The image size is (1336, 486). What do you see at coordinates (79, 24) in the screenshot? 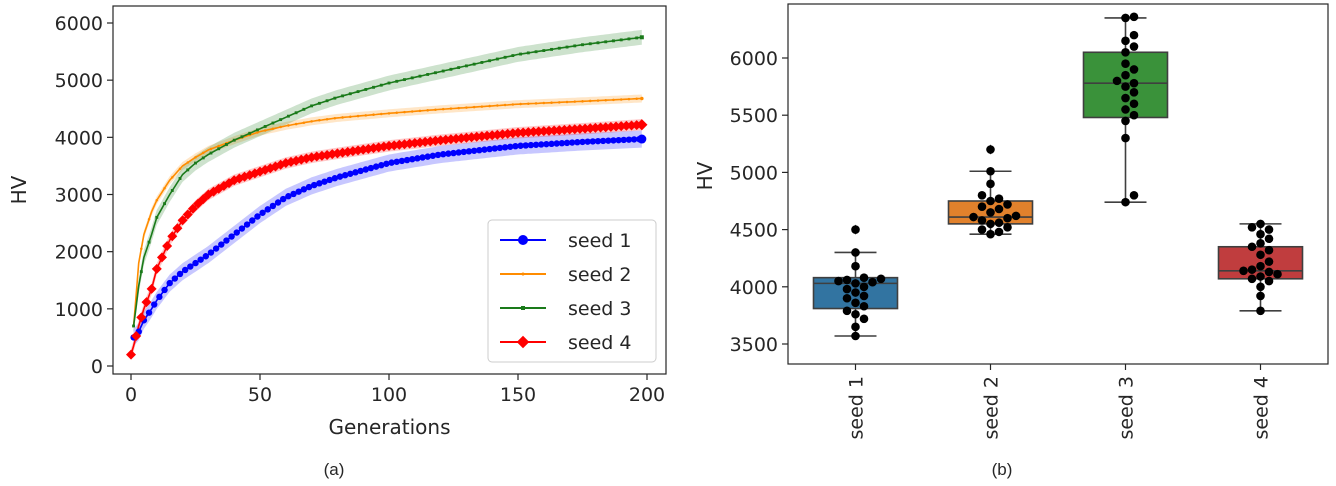
I see `y-tick-label: 6000` at bounding box center [79, 24].